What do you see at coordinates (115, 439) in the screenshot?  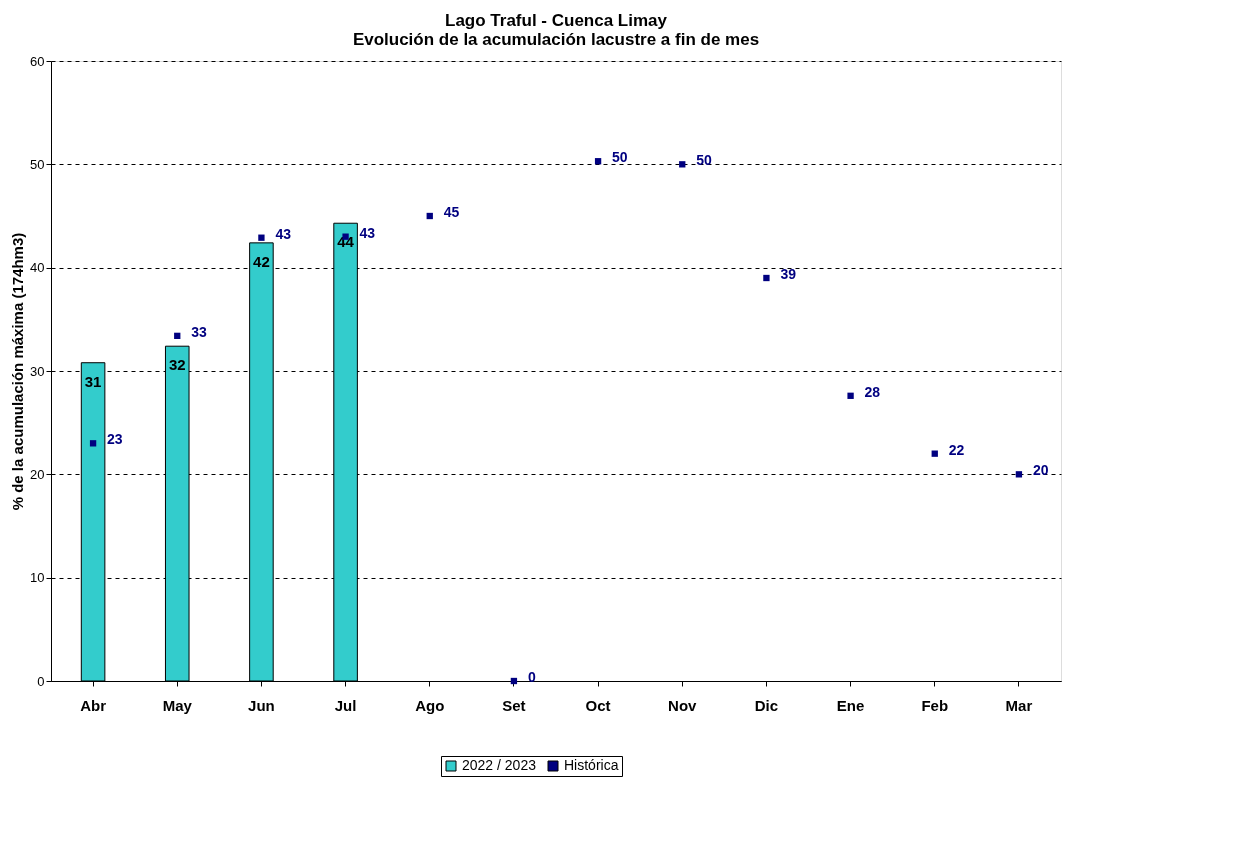 I see `data-label: 23` at bounding box center [115, 439].